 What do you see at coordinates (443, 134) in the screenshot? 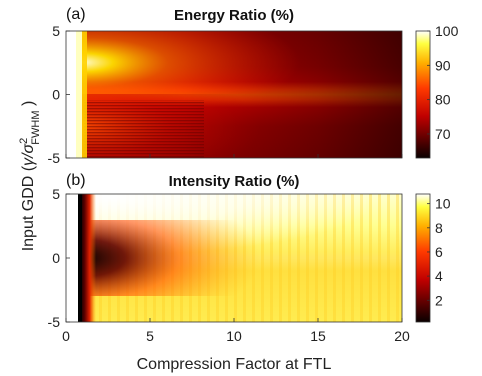
I see `colorbar-tick-label: 70` at bounding box center [443, 134].